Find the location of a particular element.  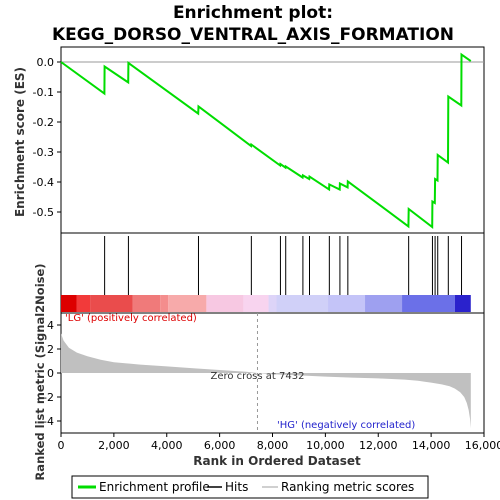

zero-cross-label: Zero cross at 7432 is located at coordinates (257, 376).